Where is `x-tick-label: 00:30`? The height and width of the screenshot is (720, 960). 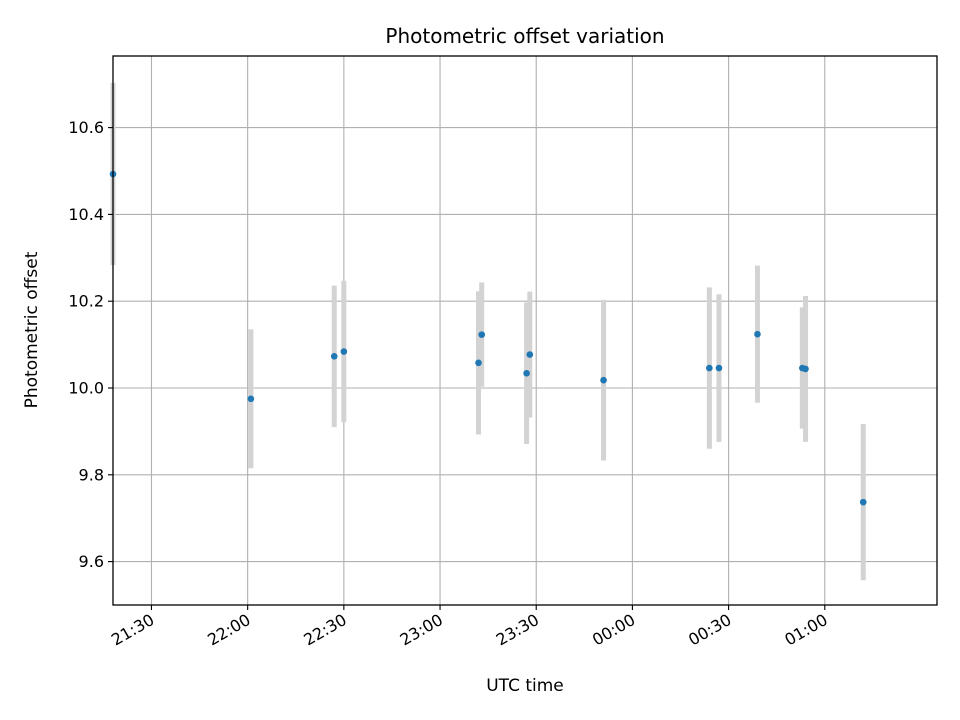 x-tick-label: 00:30 is located at coordinates (709, 630).